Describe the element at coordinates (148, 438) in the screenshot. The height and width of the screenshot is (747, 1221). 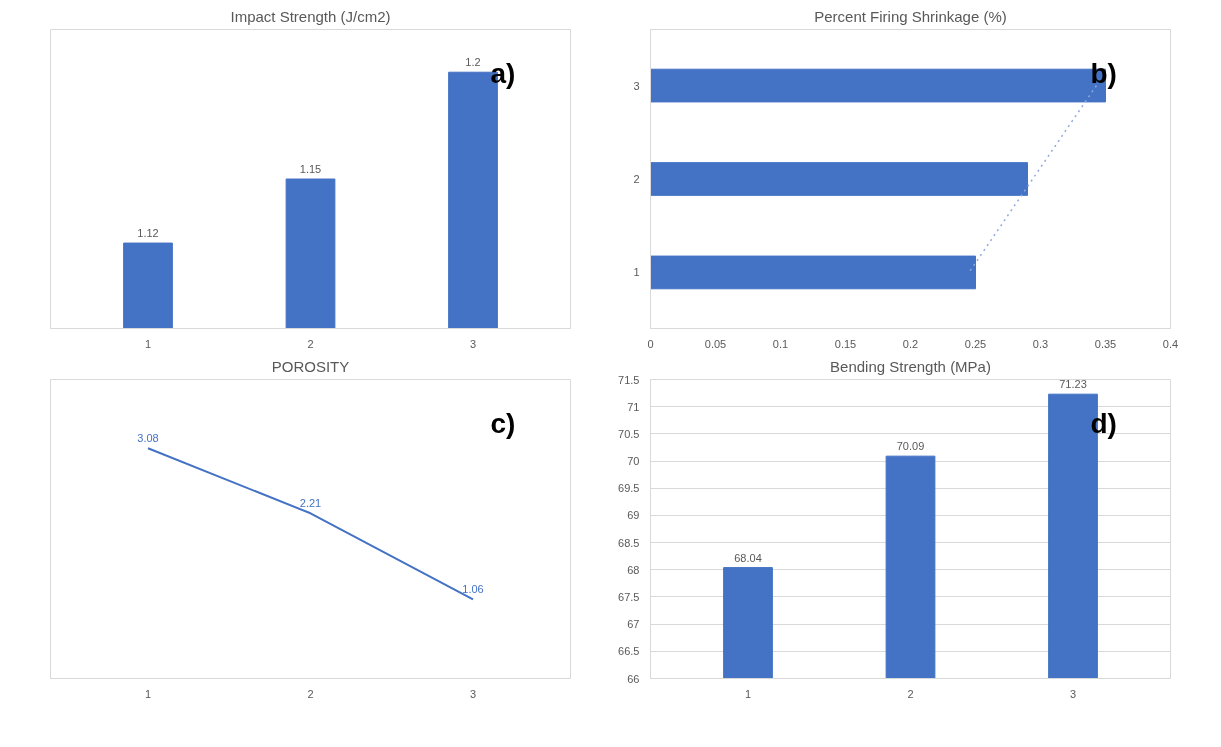
I see `data-label: 3.08` at that location.